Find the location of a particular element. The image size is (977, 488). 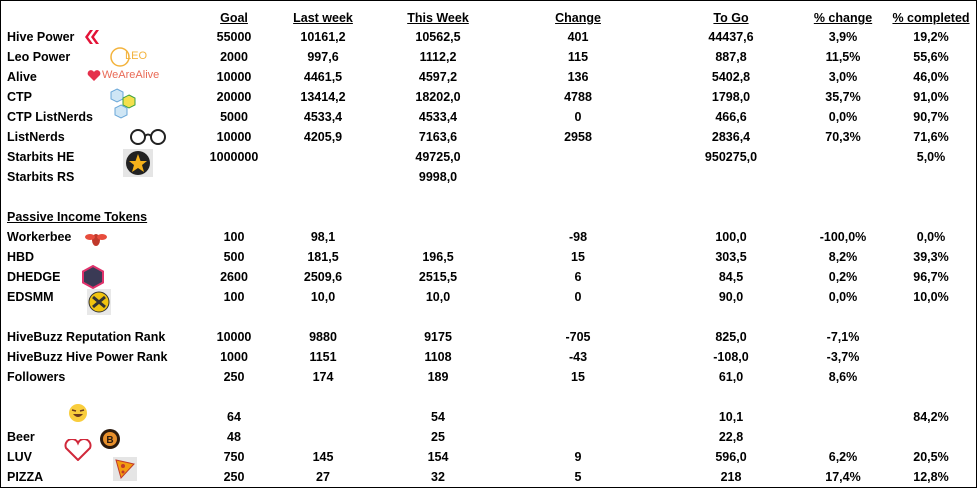

cell-value: 55000 is located at coordinates (234, 37).